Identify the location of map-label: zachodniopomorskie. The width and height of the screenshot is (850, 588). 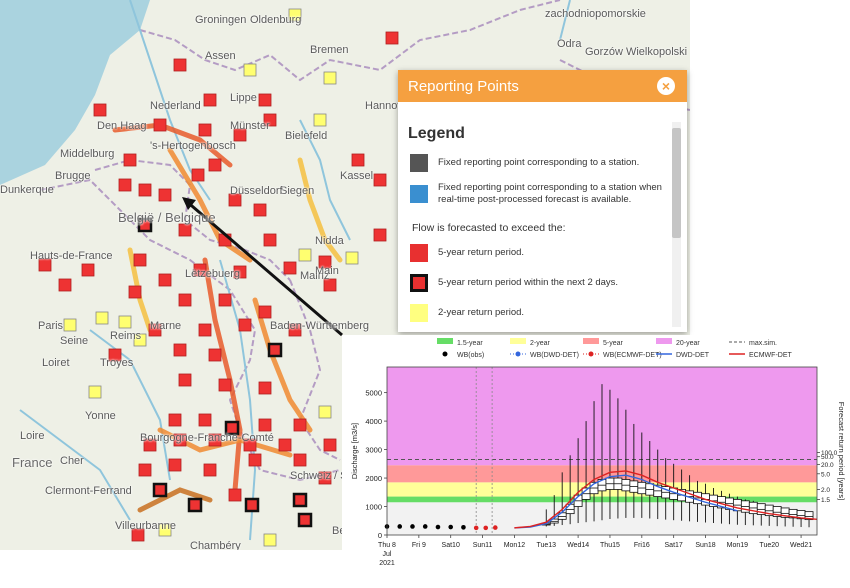
(595, 14).